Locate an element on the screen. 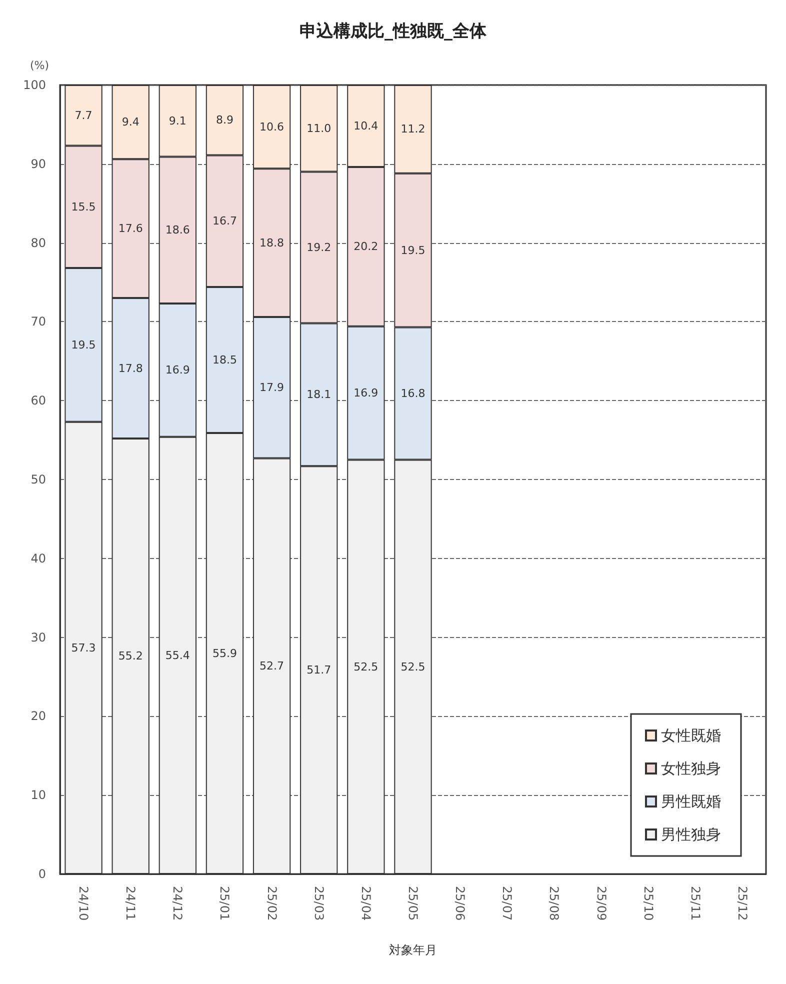  data-label: 16.7 is located at coordinates (224, 221).